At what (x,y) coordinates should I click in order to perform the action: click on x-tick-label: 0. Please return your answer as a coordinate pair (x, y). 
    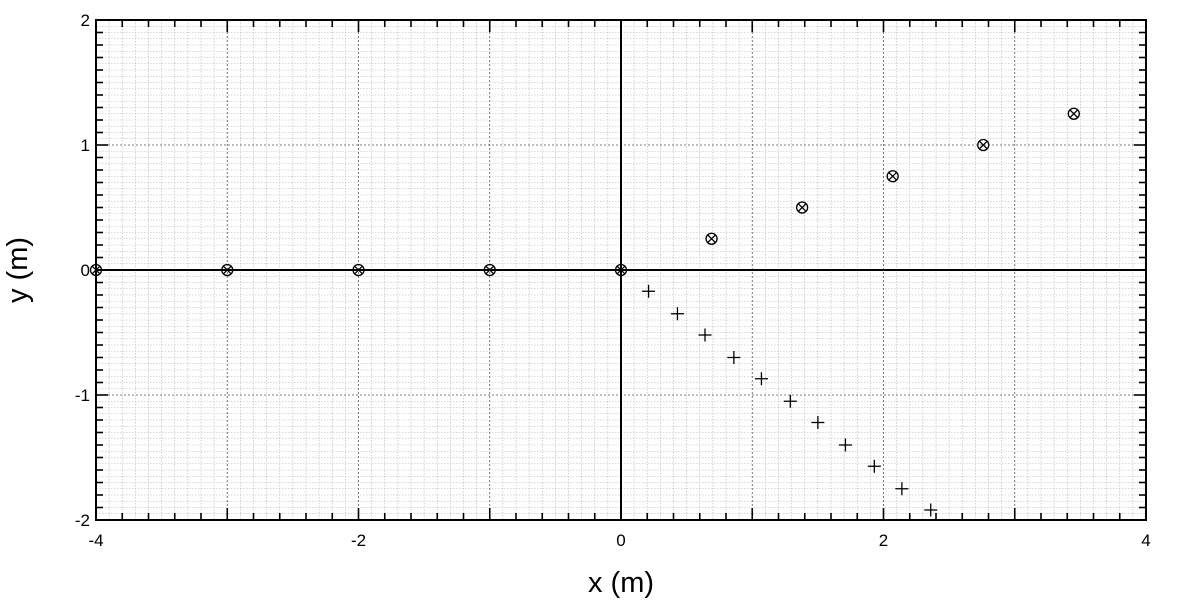
    Looking at the image, I should click on (620, 540).